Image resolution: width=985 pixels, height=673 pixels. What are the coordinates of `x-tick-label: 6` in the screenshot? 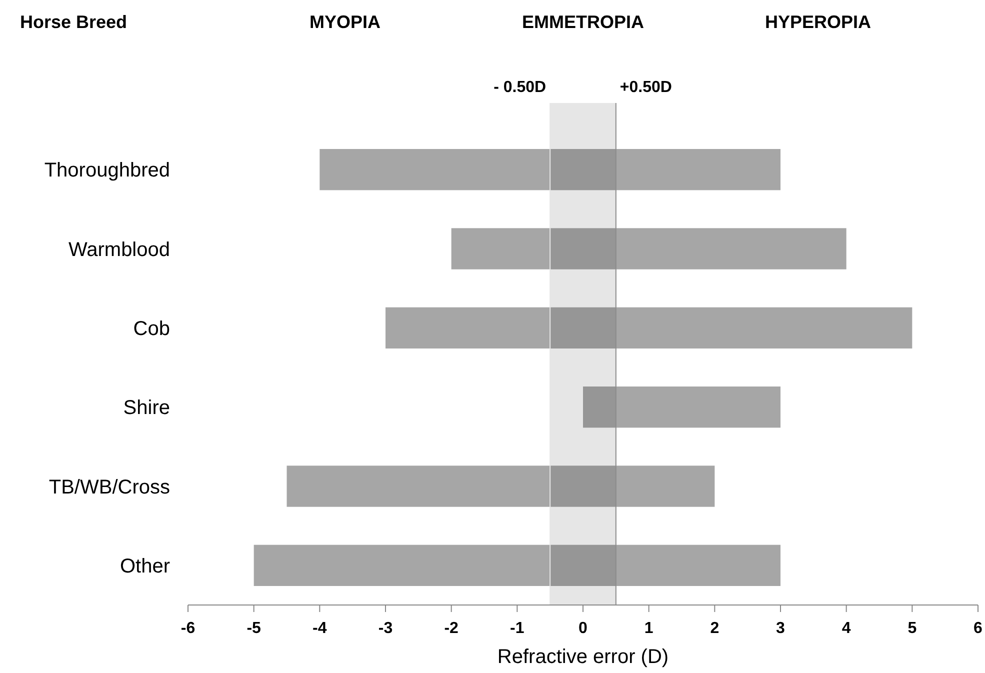 It's located at (978, 628).